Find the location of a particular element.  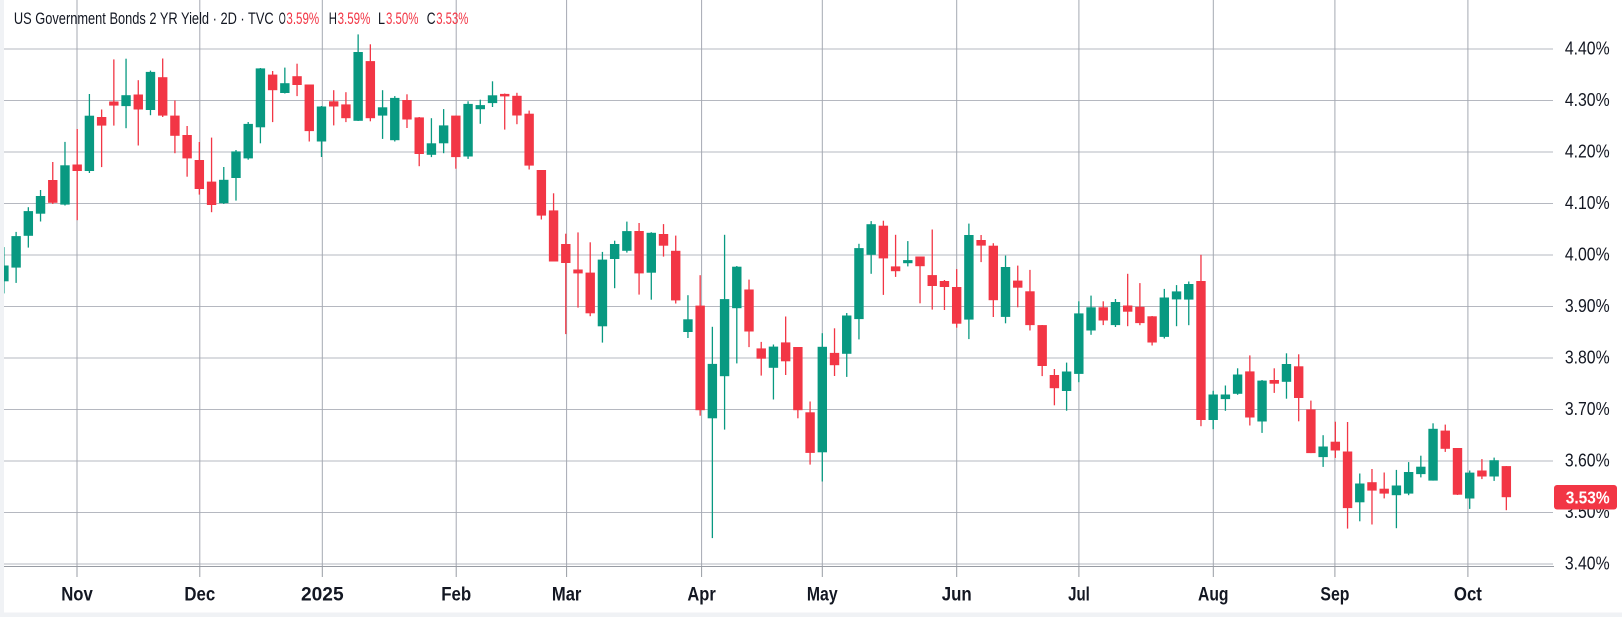

svg-text: 3.90% is located at coordinates (1587, 305).